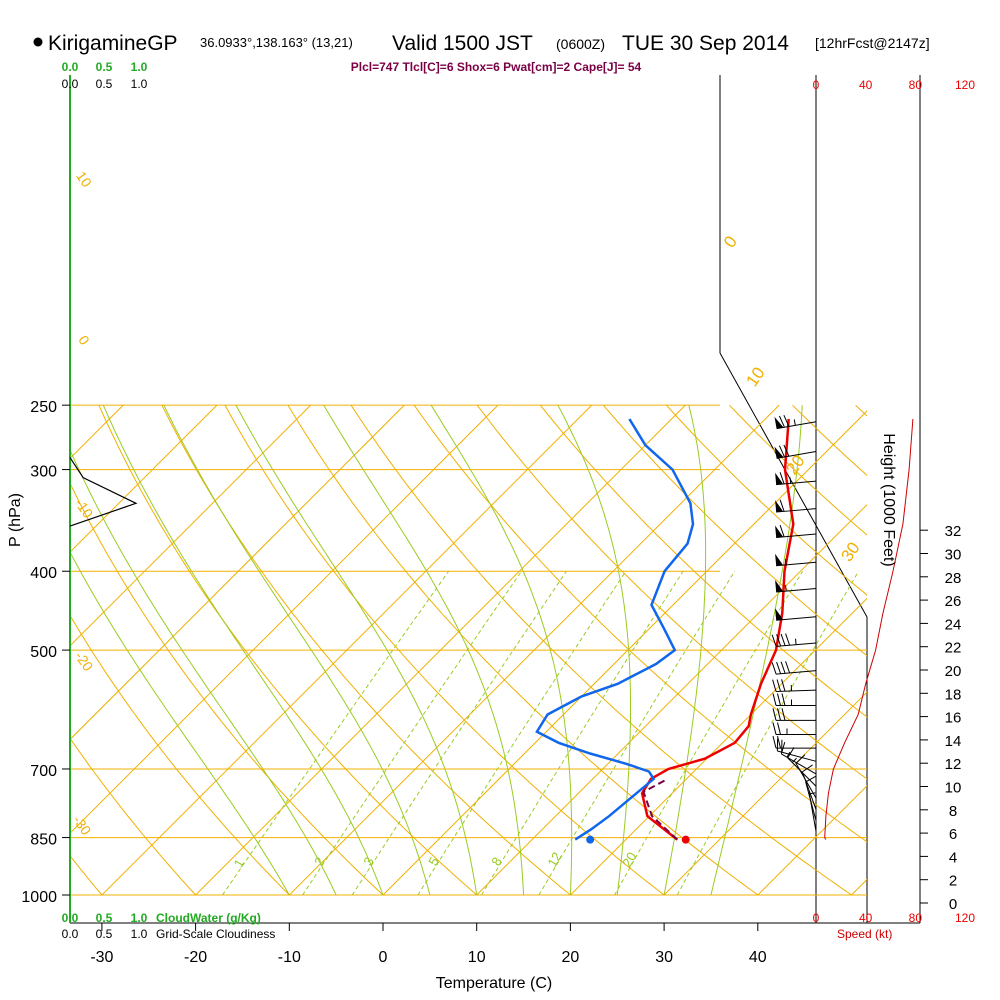 Image resolution: width=1000 pixels, height=1000 pixels. I want to click on temperature-tick-label: -30, so click(101, 957).